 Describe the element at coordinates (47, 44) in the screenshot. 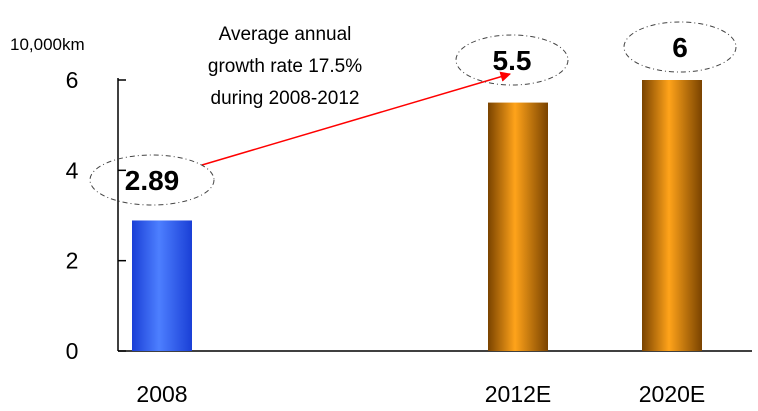

I see `y-unit-label: 10,000km` at that location.